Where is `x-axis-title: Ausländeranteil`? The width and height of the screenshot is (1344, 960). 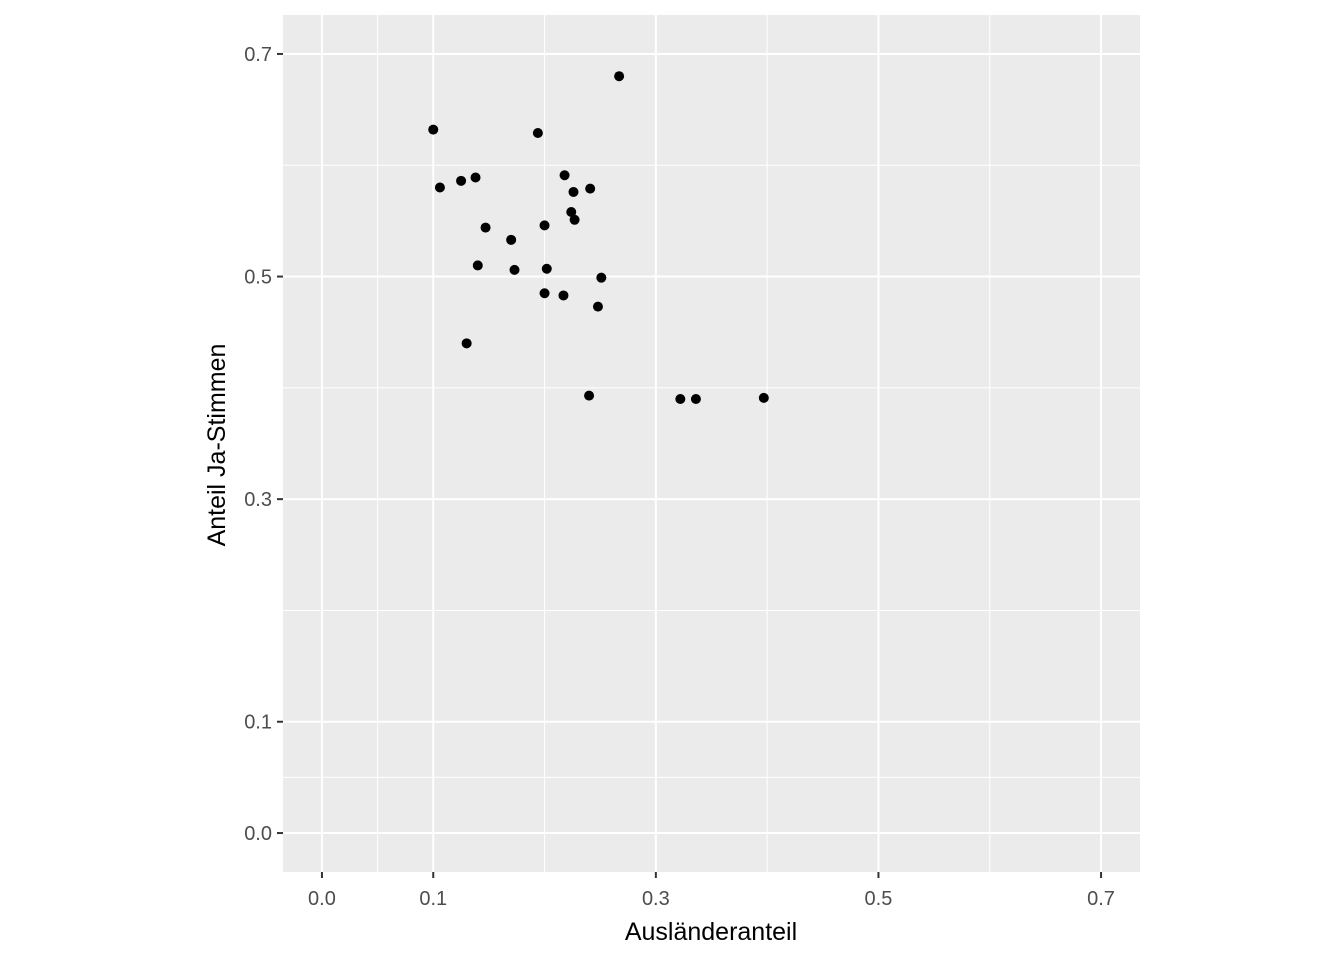
x-axis-title: Ausländeranteil is located at coordinates (711, 932).